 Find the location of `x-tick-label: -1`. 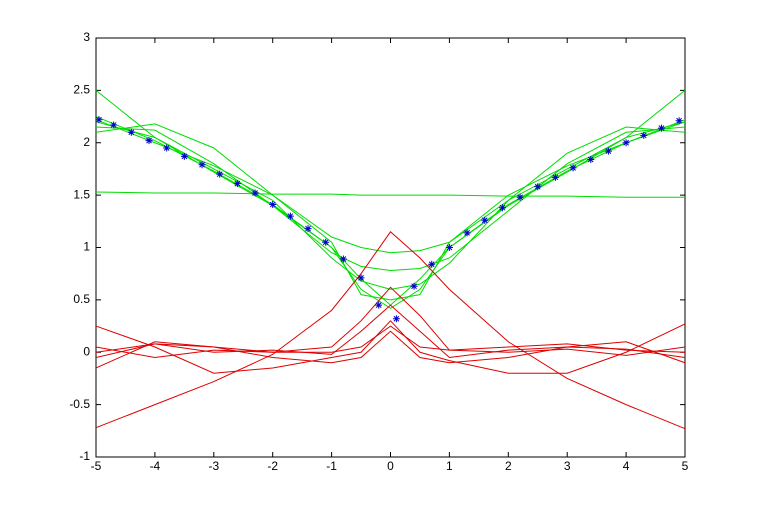

x-tick-label: -1 is located at coordinates (331, 466).